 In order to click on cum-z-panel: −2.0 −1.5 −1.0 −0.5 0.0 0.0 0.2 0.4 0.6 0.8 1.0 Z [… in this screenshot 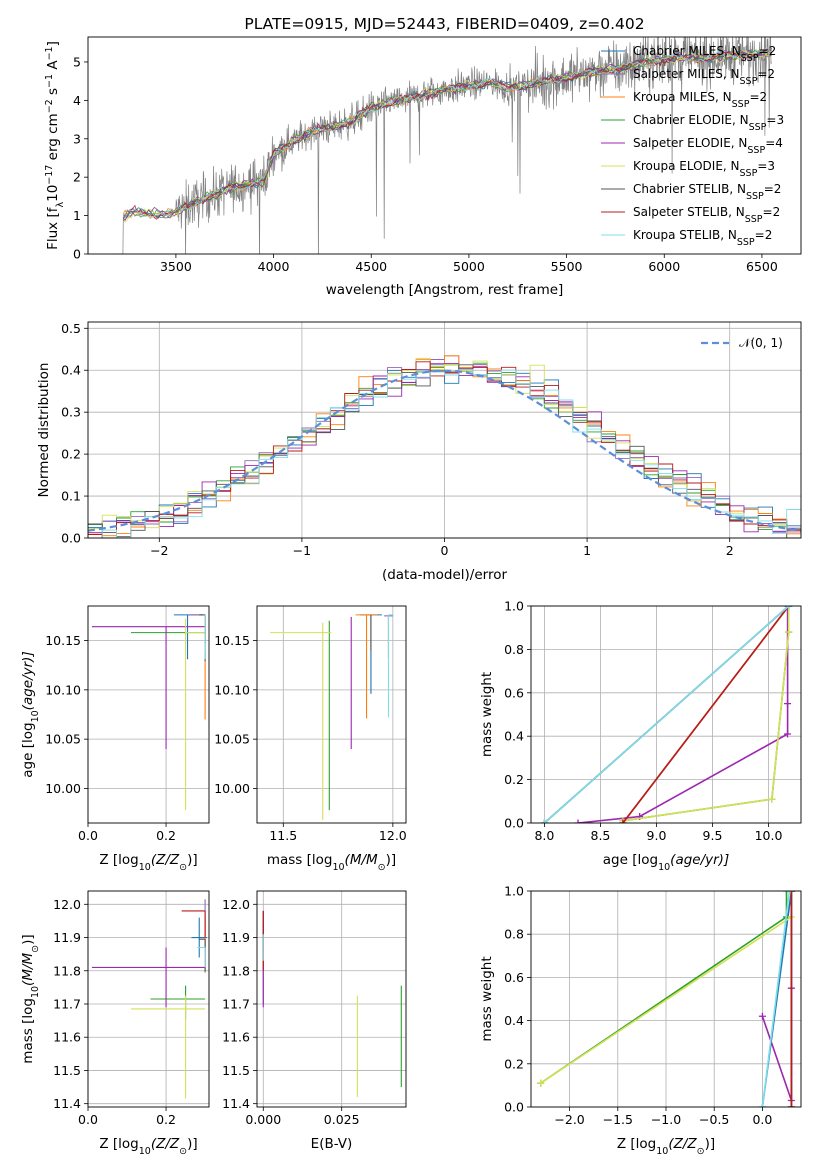, I will do `click(640, 1020)`.